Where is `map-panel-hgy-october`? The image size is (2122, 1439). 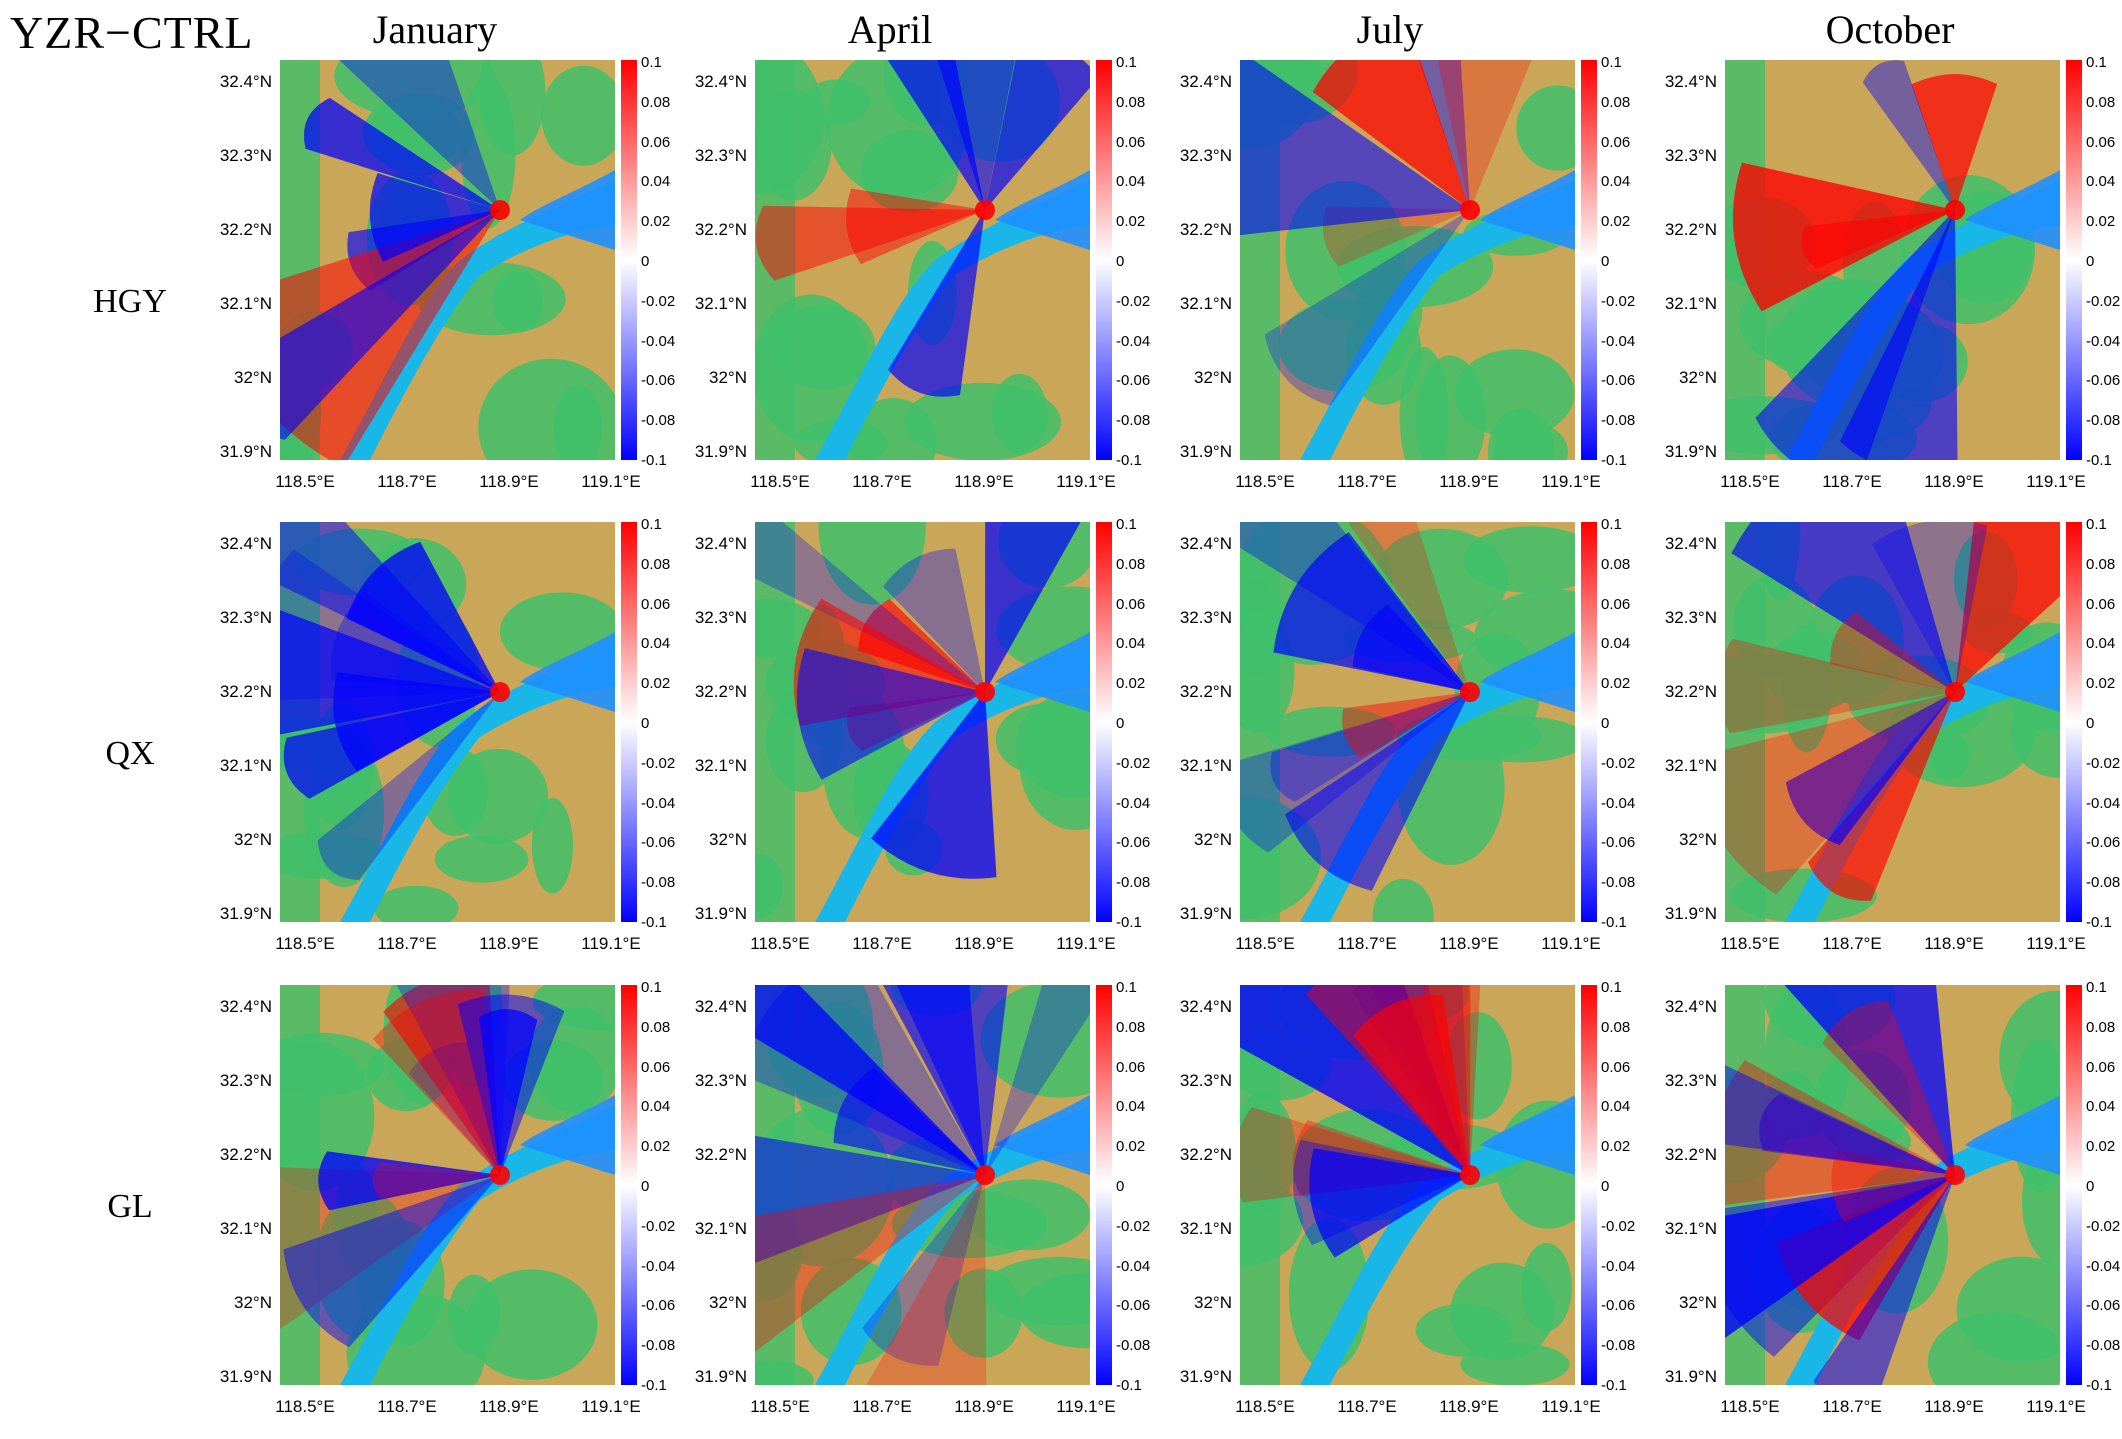 map-panel-hgy-october is located at coordinates (1892, 260).